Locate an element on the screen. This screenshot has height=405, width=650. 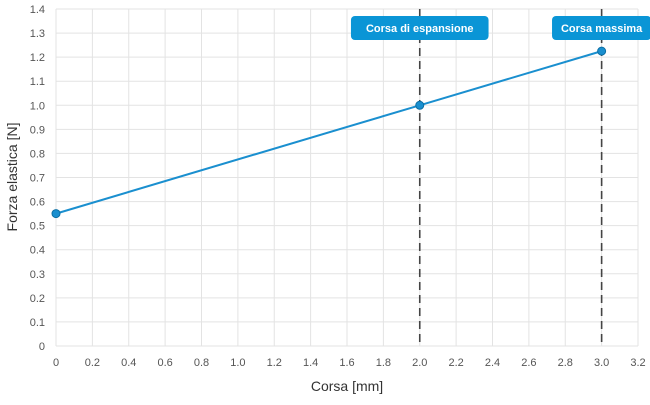
y-tick-label: 0.9 is located at coordinates (37, 130).